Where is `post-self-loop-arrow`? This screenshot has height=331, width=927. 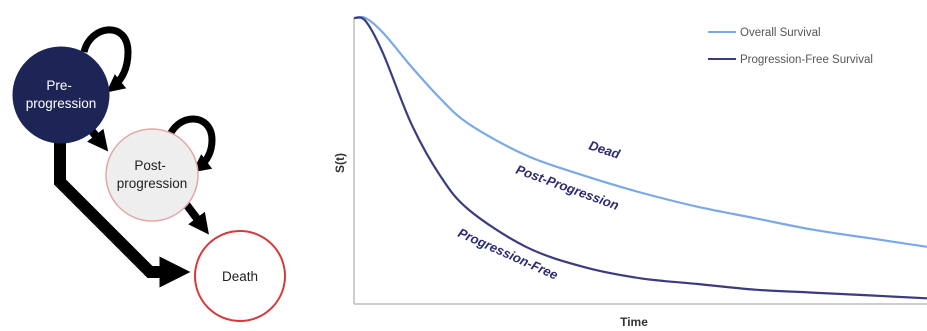 post-self-loop-arrow is located at coordinates (190, 144).